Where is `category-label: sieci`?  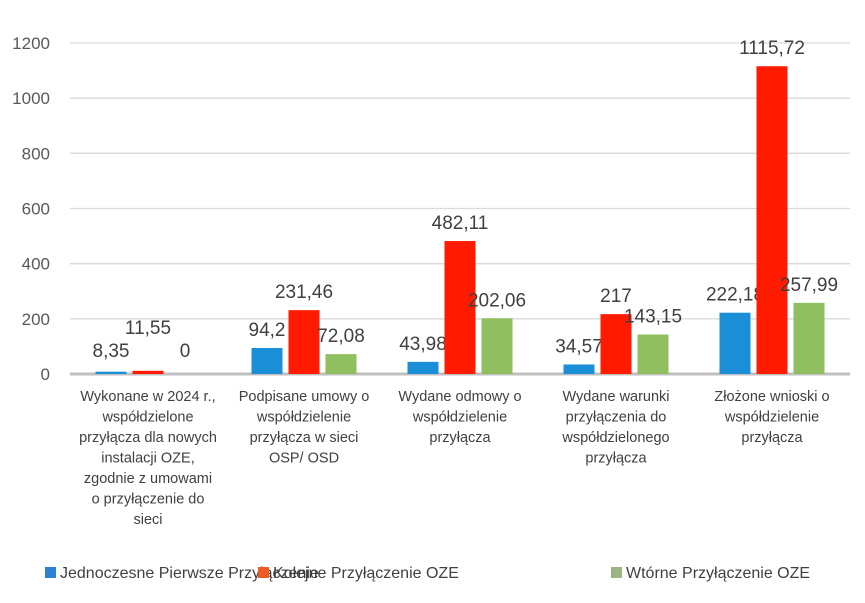
category-label: sieci is located at coordinates (147, 520).